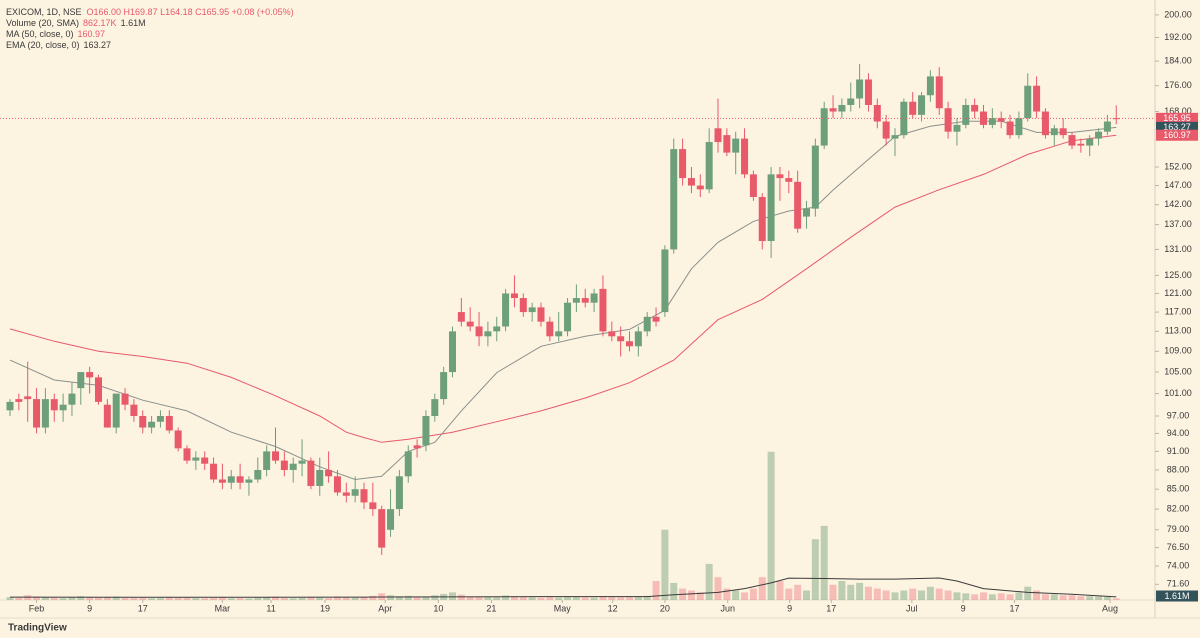  What do you see at coordinates (912, 608) in the screenshot?
I see `x-tick-label: Jul` at bounding box center [912, 608].